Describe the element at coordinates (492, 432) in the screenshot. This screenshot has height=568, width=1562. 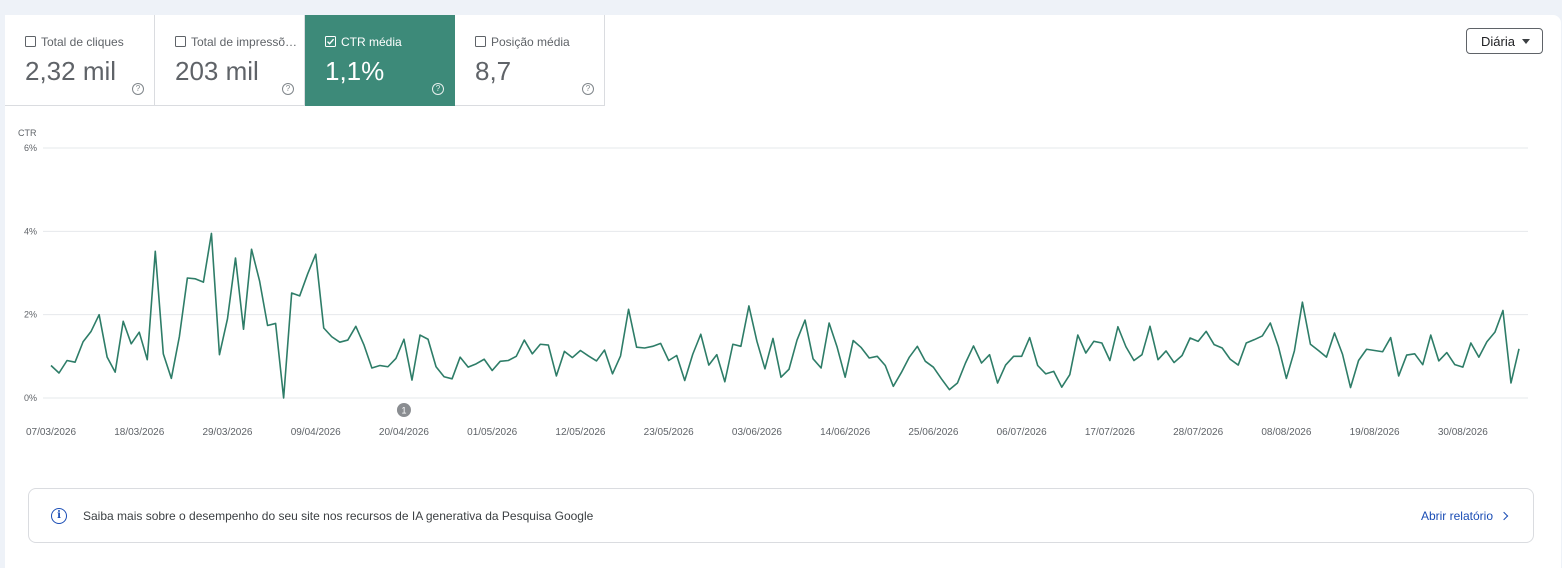
I see `x-tick-label: 01/05/2026` at that location.